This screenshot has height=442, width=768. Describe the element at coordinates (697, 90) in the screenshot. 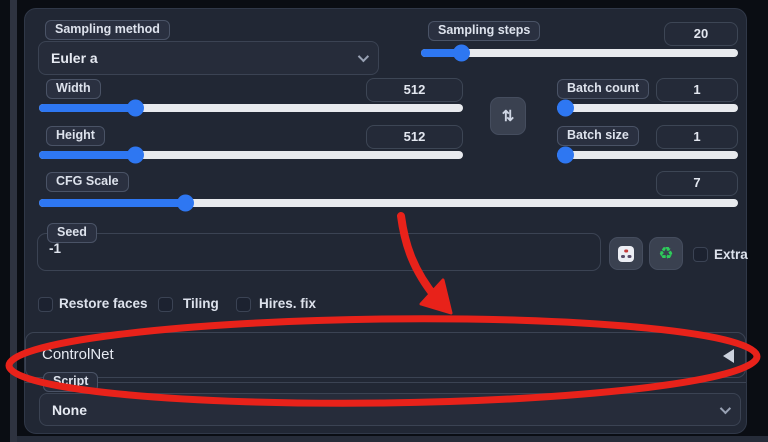

I see `batch-count-input: 1` at that location.